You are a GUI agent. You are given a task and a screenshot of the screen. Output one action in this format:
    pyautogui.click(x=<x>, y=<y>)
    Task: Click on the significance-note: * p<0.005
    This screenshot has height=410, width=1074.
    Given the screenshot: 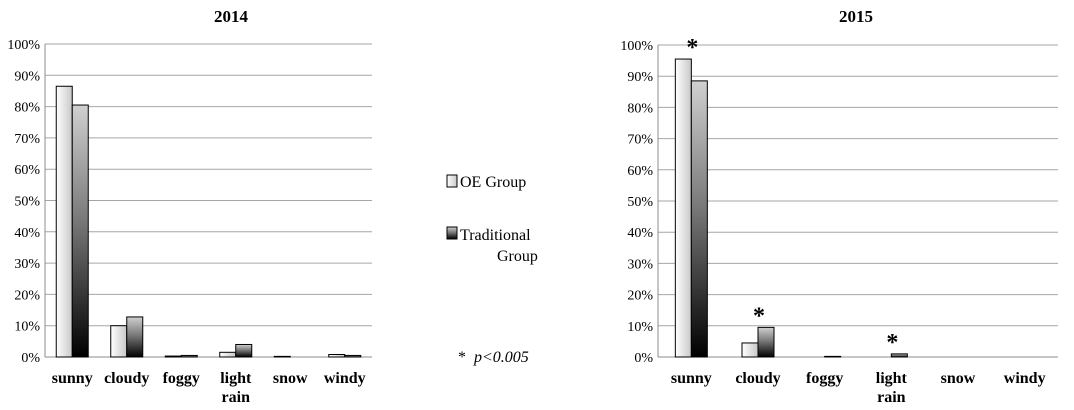 What is the action you would take?
    pyautogui.click(x=493, y=357)
    